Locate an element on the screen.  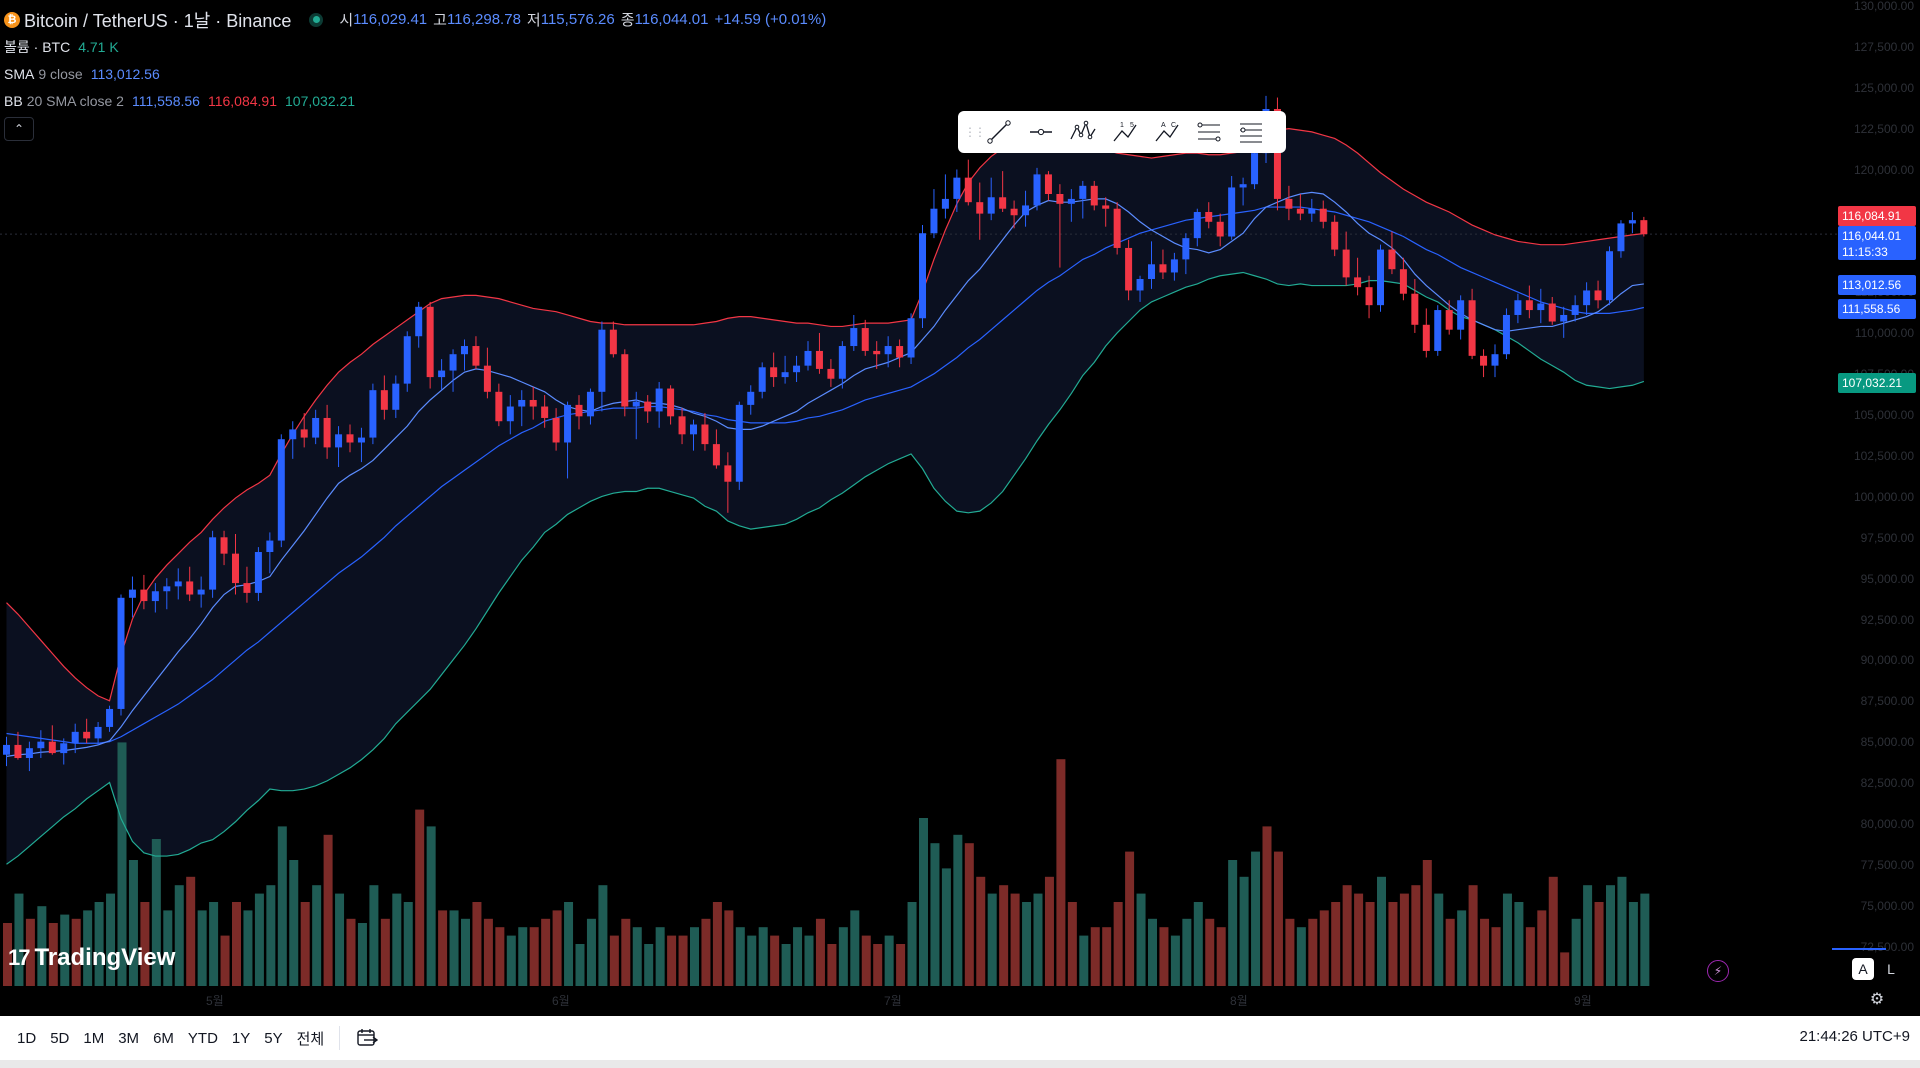
range-5y: 5Y is located at coordinates (273, 1038).